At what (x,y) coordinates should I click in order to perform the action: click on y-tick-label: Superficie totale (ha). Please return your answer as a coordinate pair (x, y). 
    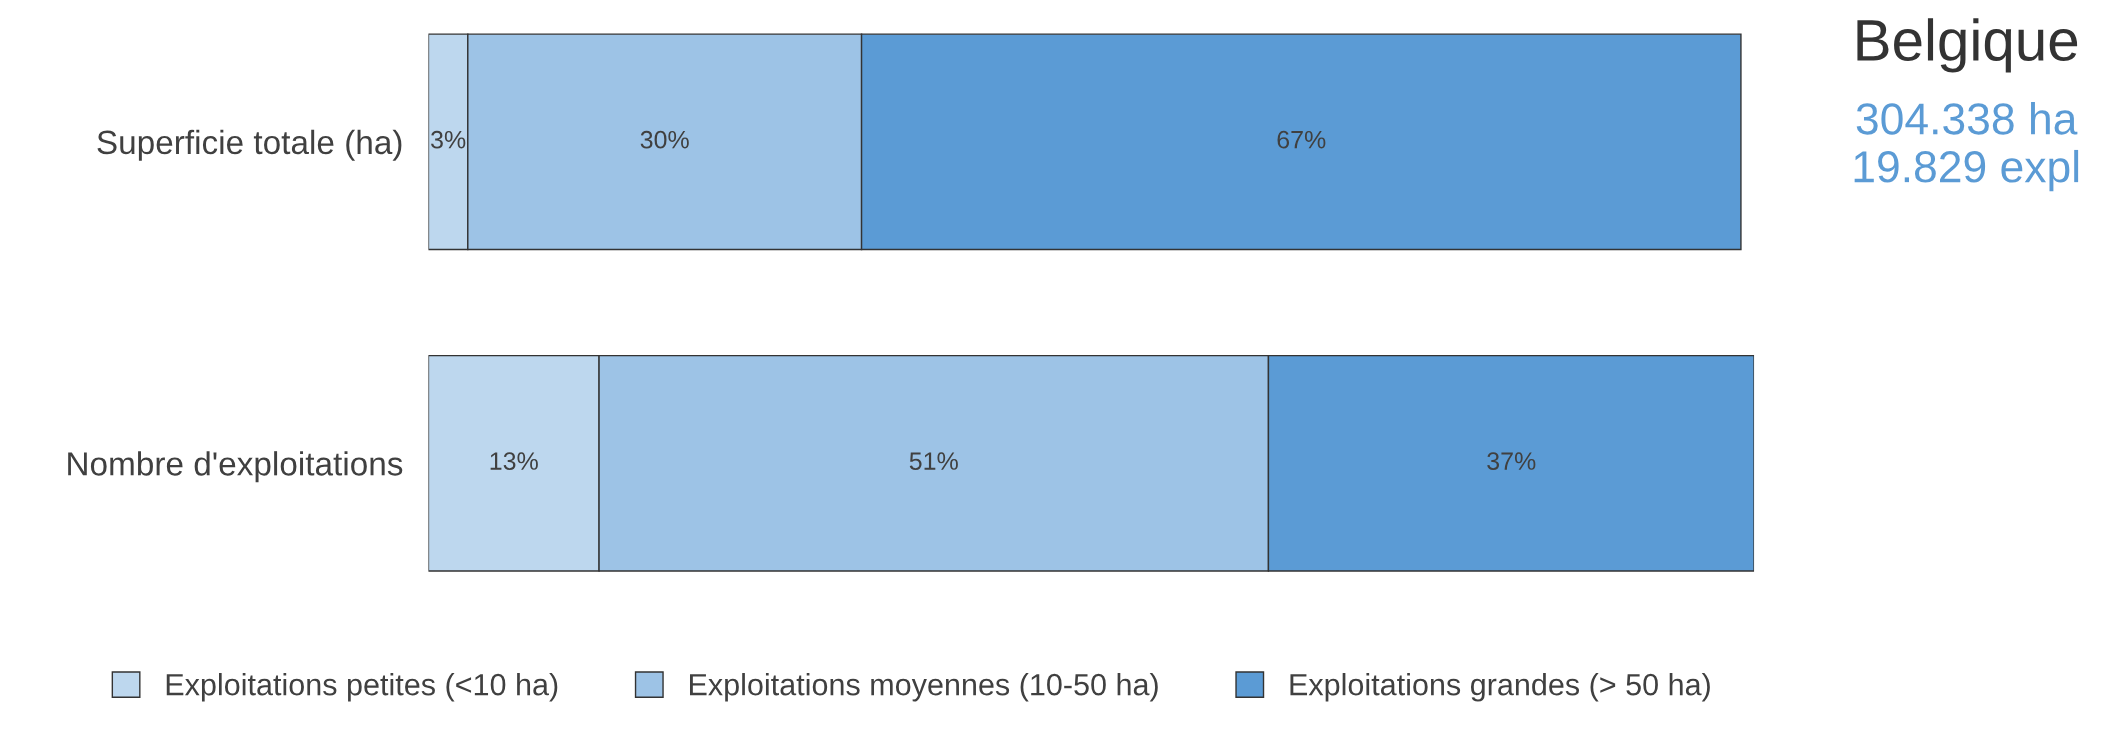
    Looking at the image, I should click on (249, 145).